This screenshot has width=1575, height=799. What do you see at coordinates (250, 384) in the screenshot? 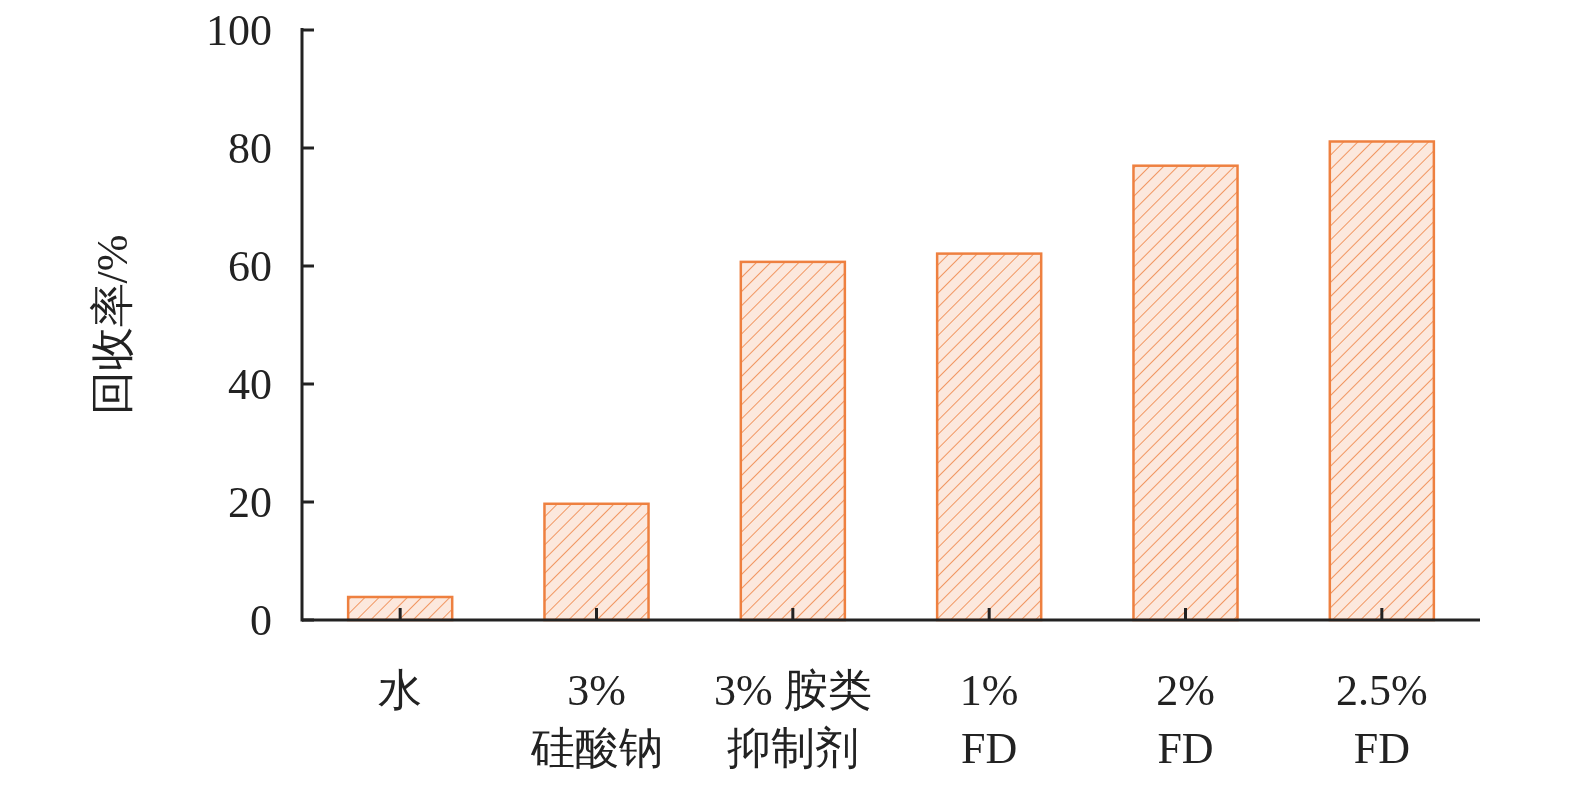
I see `y-tick-label: 40` at bounding box center [250, 384].